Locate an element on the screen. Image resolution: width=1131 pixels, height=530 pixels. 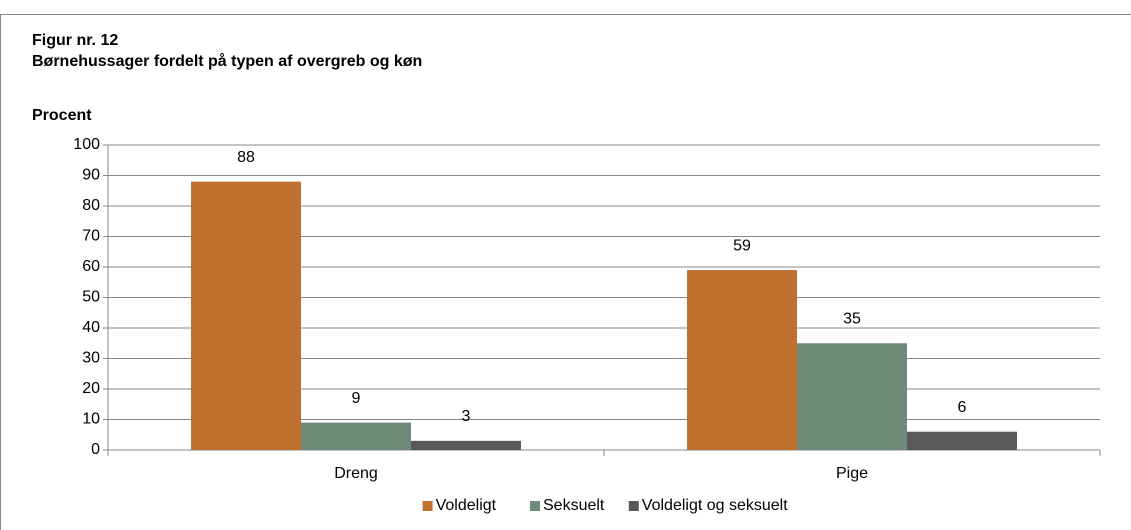
x-tick-label: Pige is located at coordinates (852, 473).